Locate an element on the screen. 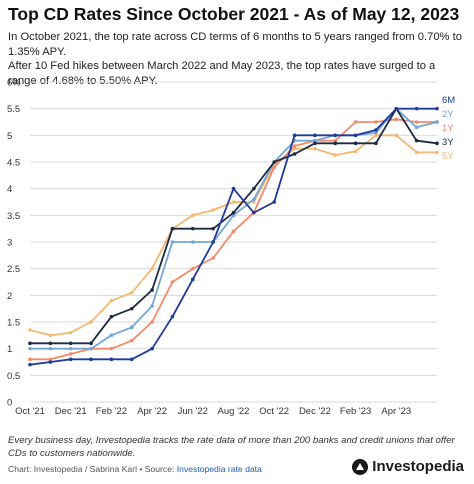 The image size is (474, 484). x-tick-label: Apr '23 is located at coordinates (396, 411).